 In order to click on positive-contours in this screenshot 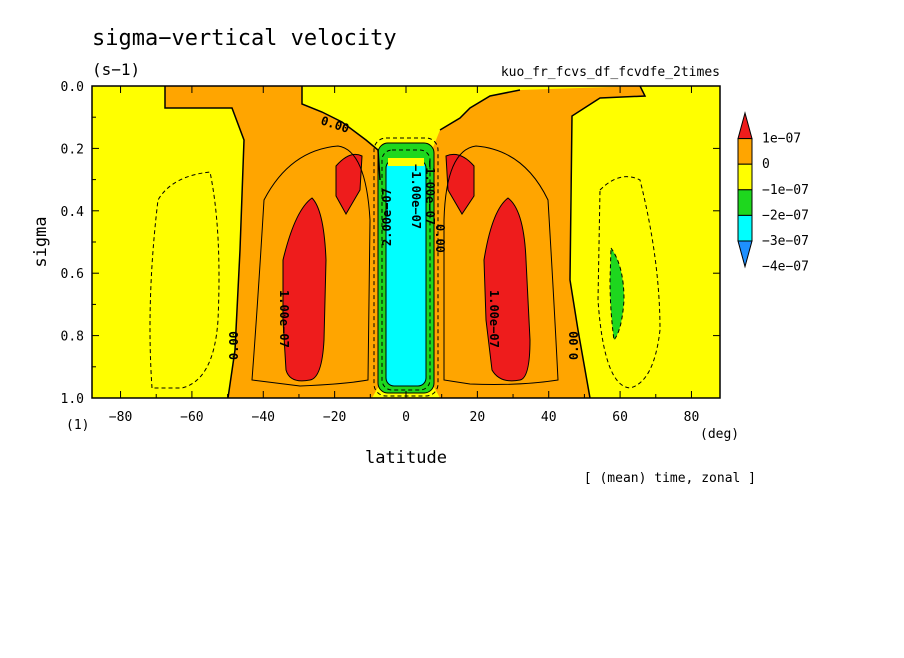, I will do `click(405, 266)`.